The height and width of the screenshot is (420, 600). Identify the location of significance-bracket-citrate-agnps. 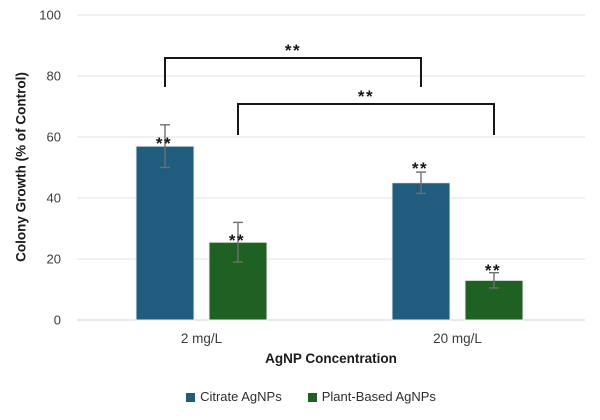
(293, 72).